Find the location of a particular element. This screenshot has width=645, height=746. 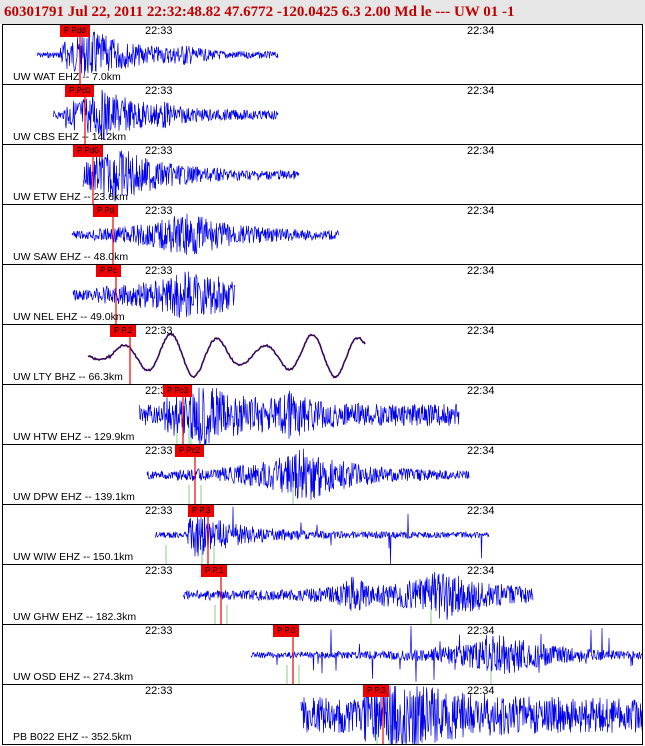

trace-panel: 22:33 22:34 P Pc UW NEL EHZ -- 49.0km is located at coordinates (322, 294).